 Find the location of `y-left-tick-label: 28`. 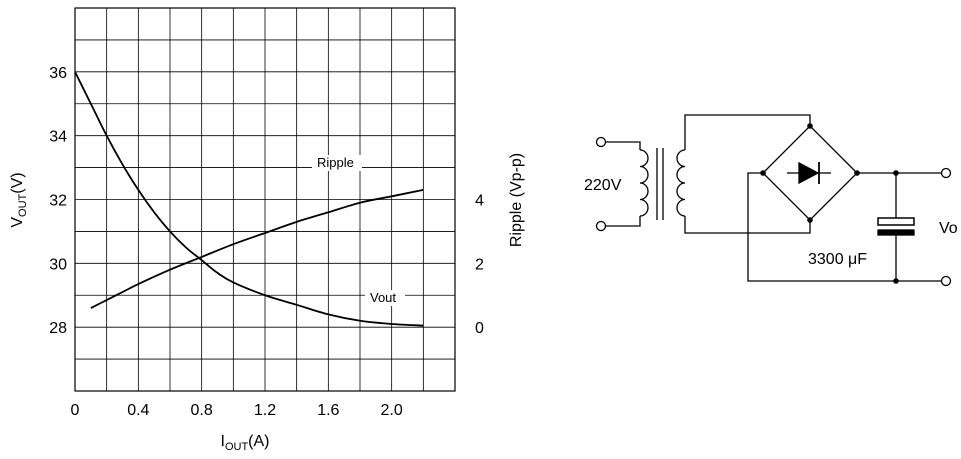

y-left-tick-label: 28 is located at coordinates (58, 328).